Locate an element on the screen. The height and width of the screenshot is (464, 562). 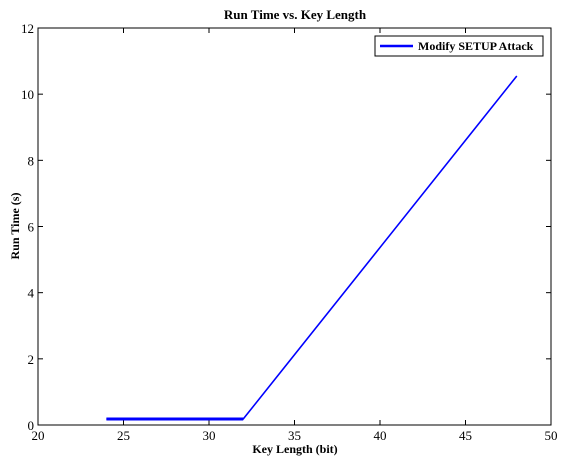
legend-box is located at coordinates (459, 46).